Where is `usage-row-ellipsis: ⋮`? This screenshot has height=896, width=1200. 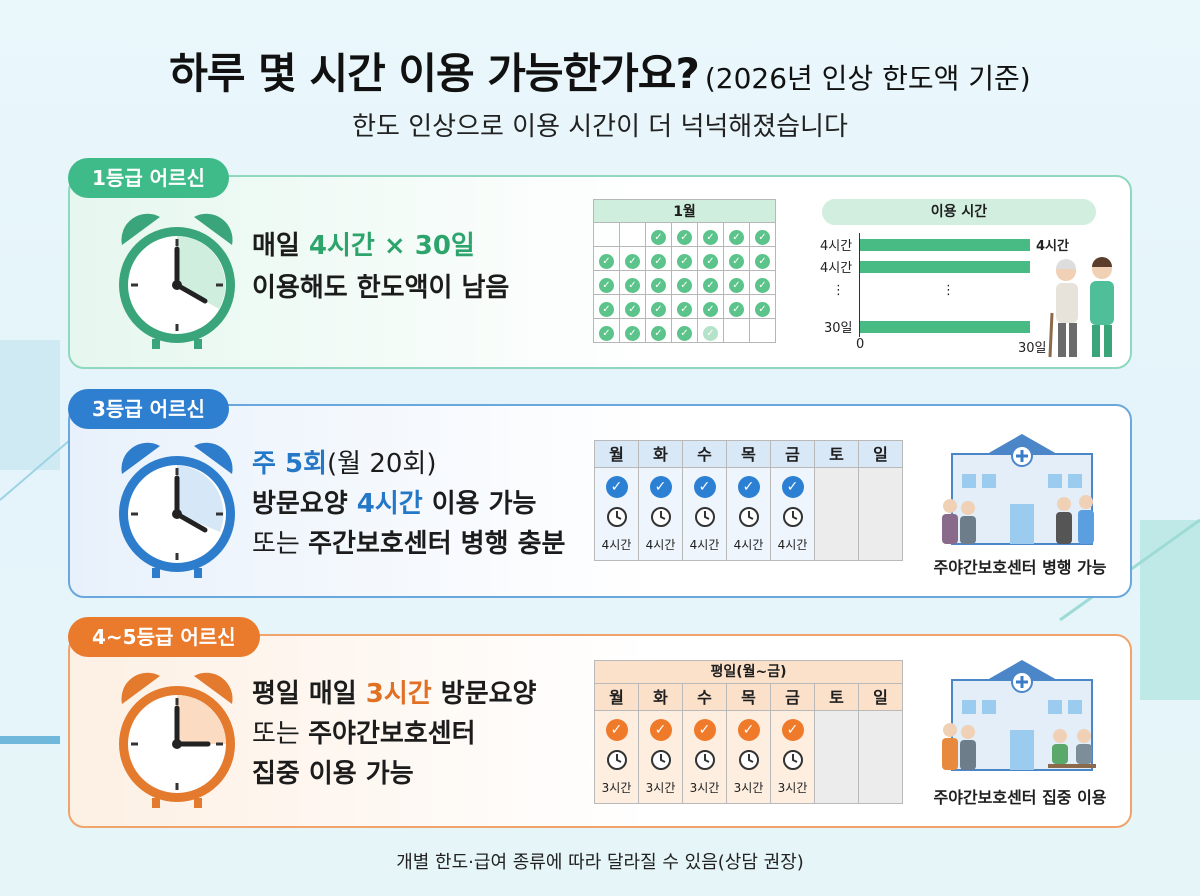 usage-row-ellipsis: ⋮ is located at coordinates (838, 290).